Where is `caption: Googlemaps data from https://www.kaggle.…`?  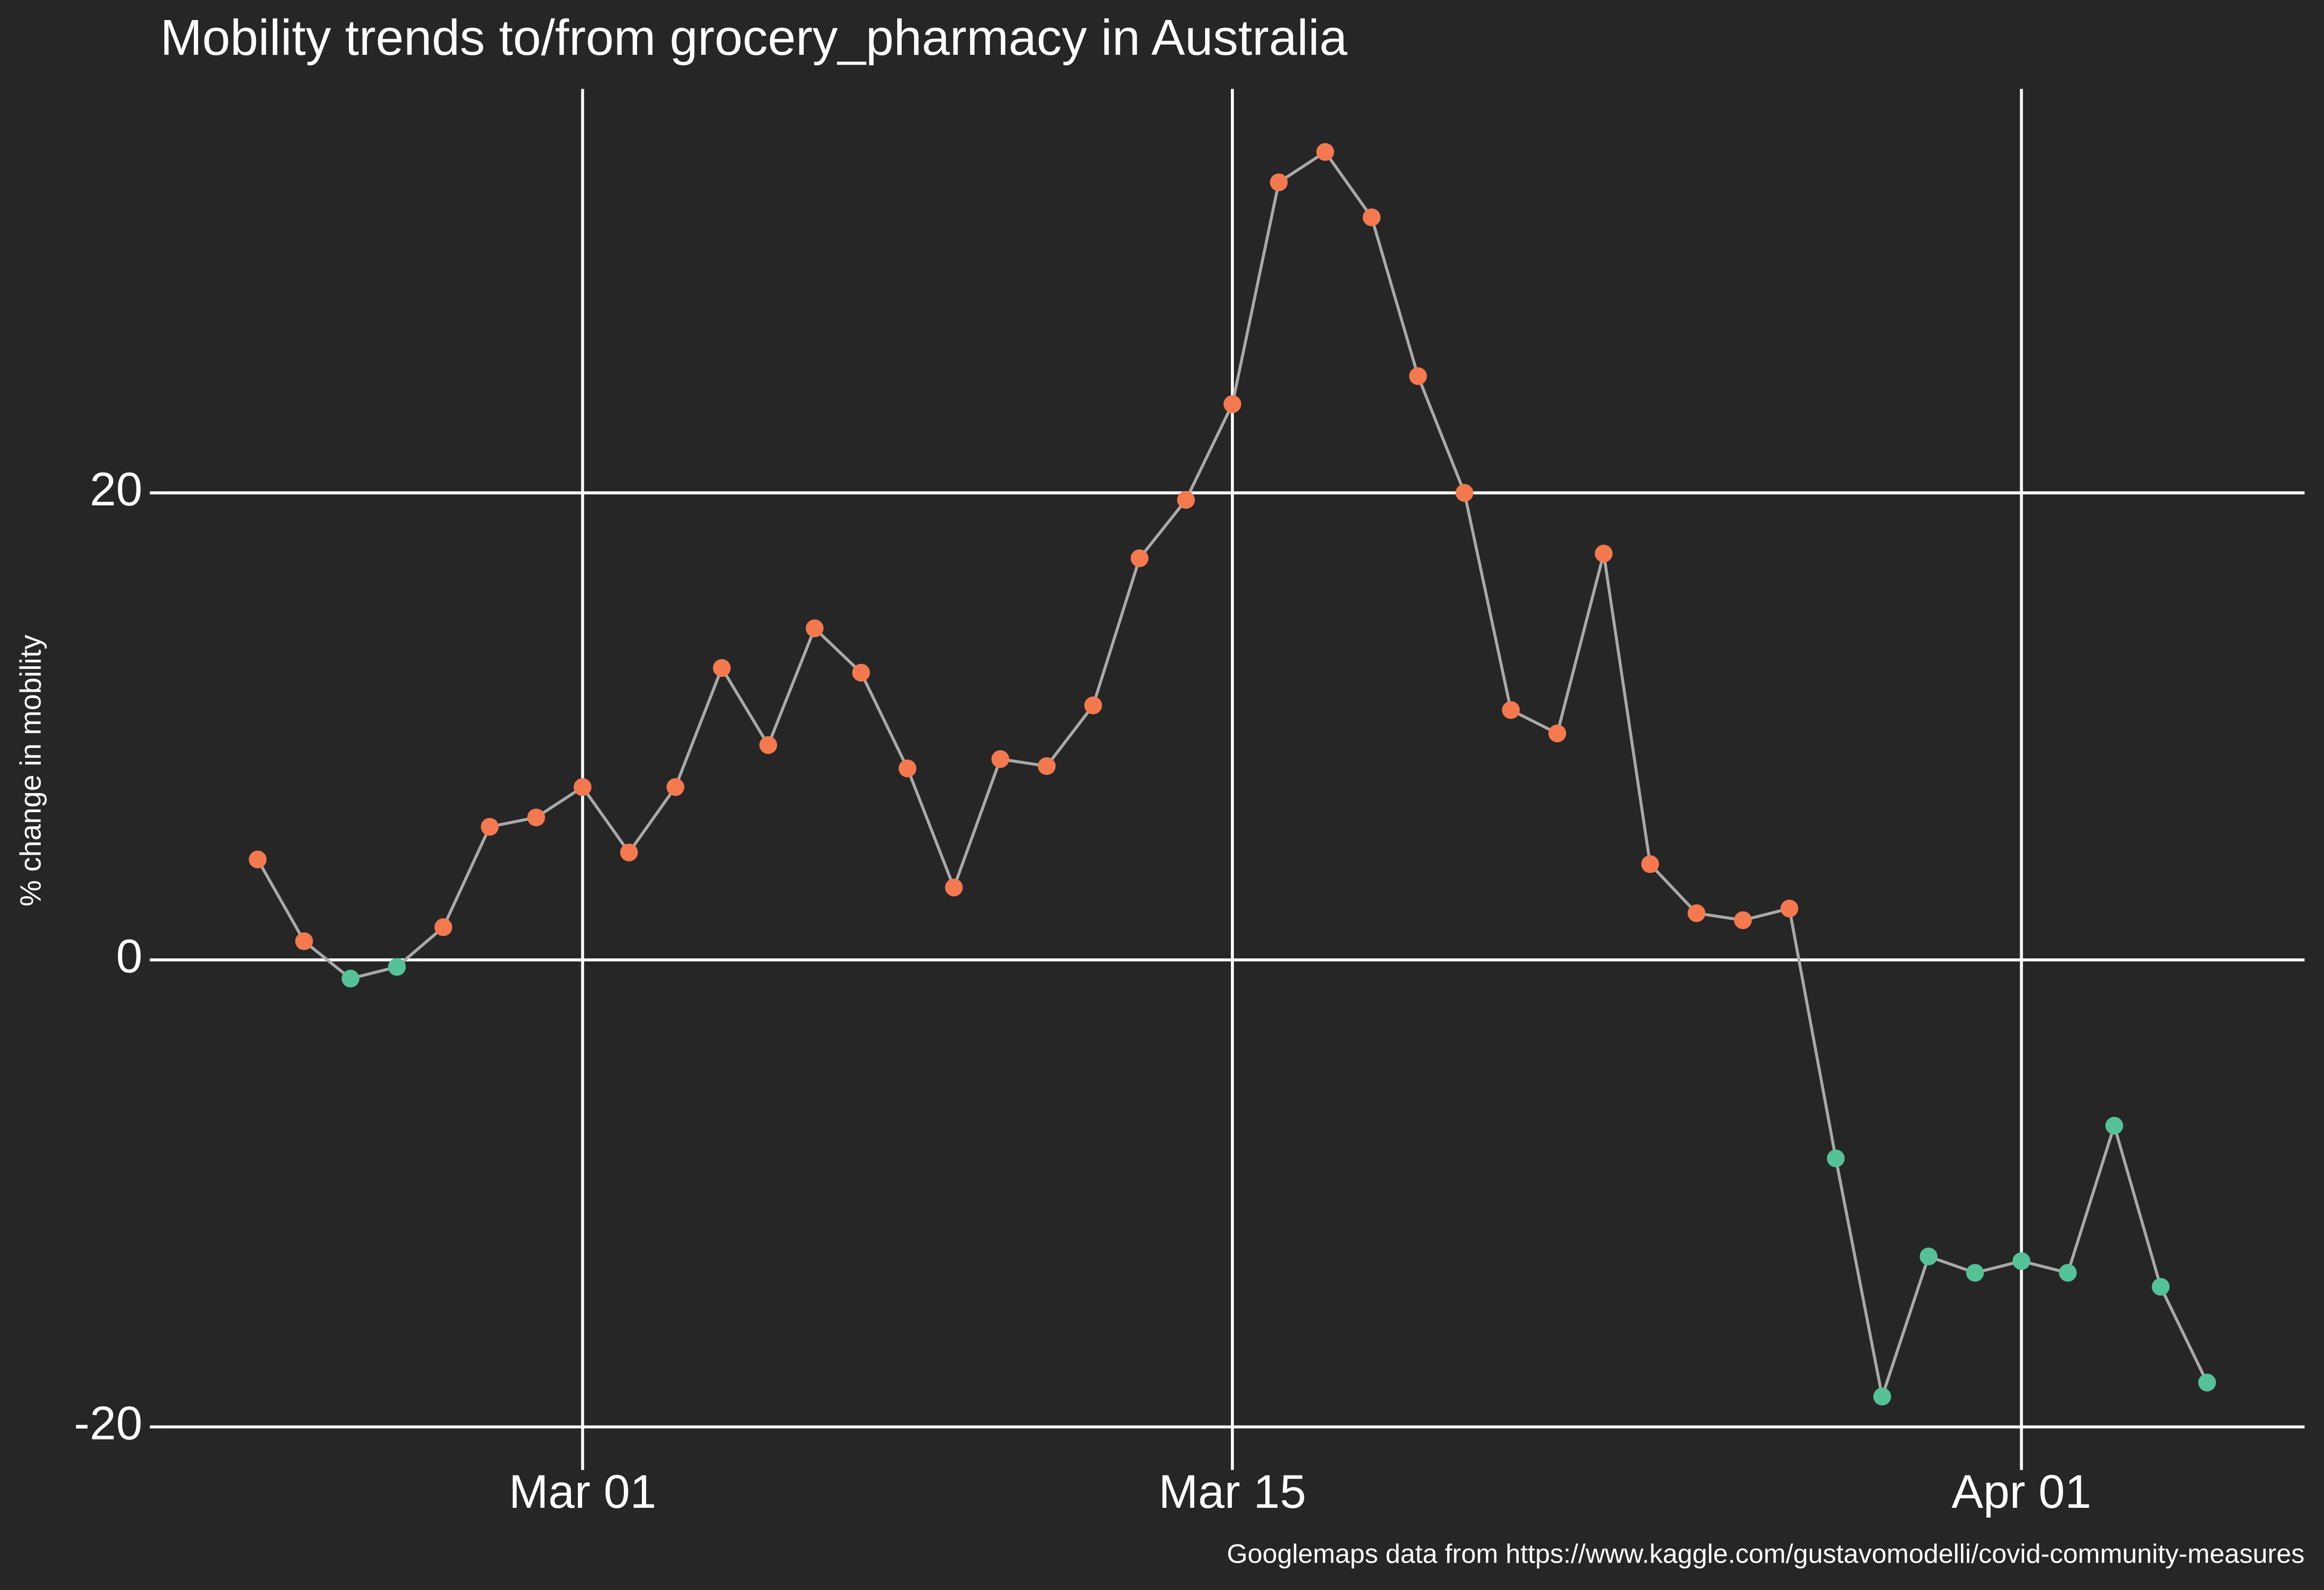 caption: Googlemaps data from https://www.kaggle.… is located at coordinates (1766, 1554).